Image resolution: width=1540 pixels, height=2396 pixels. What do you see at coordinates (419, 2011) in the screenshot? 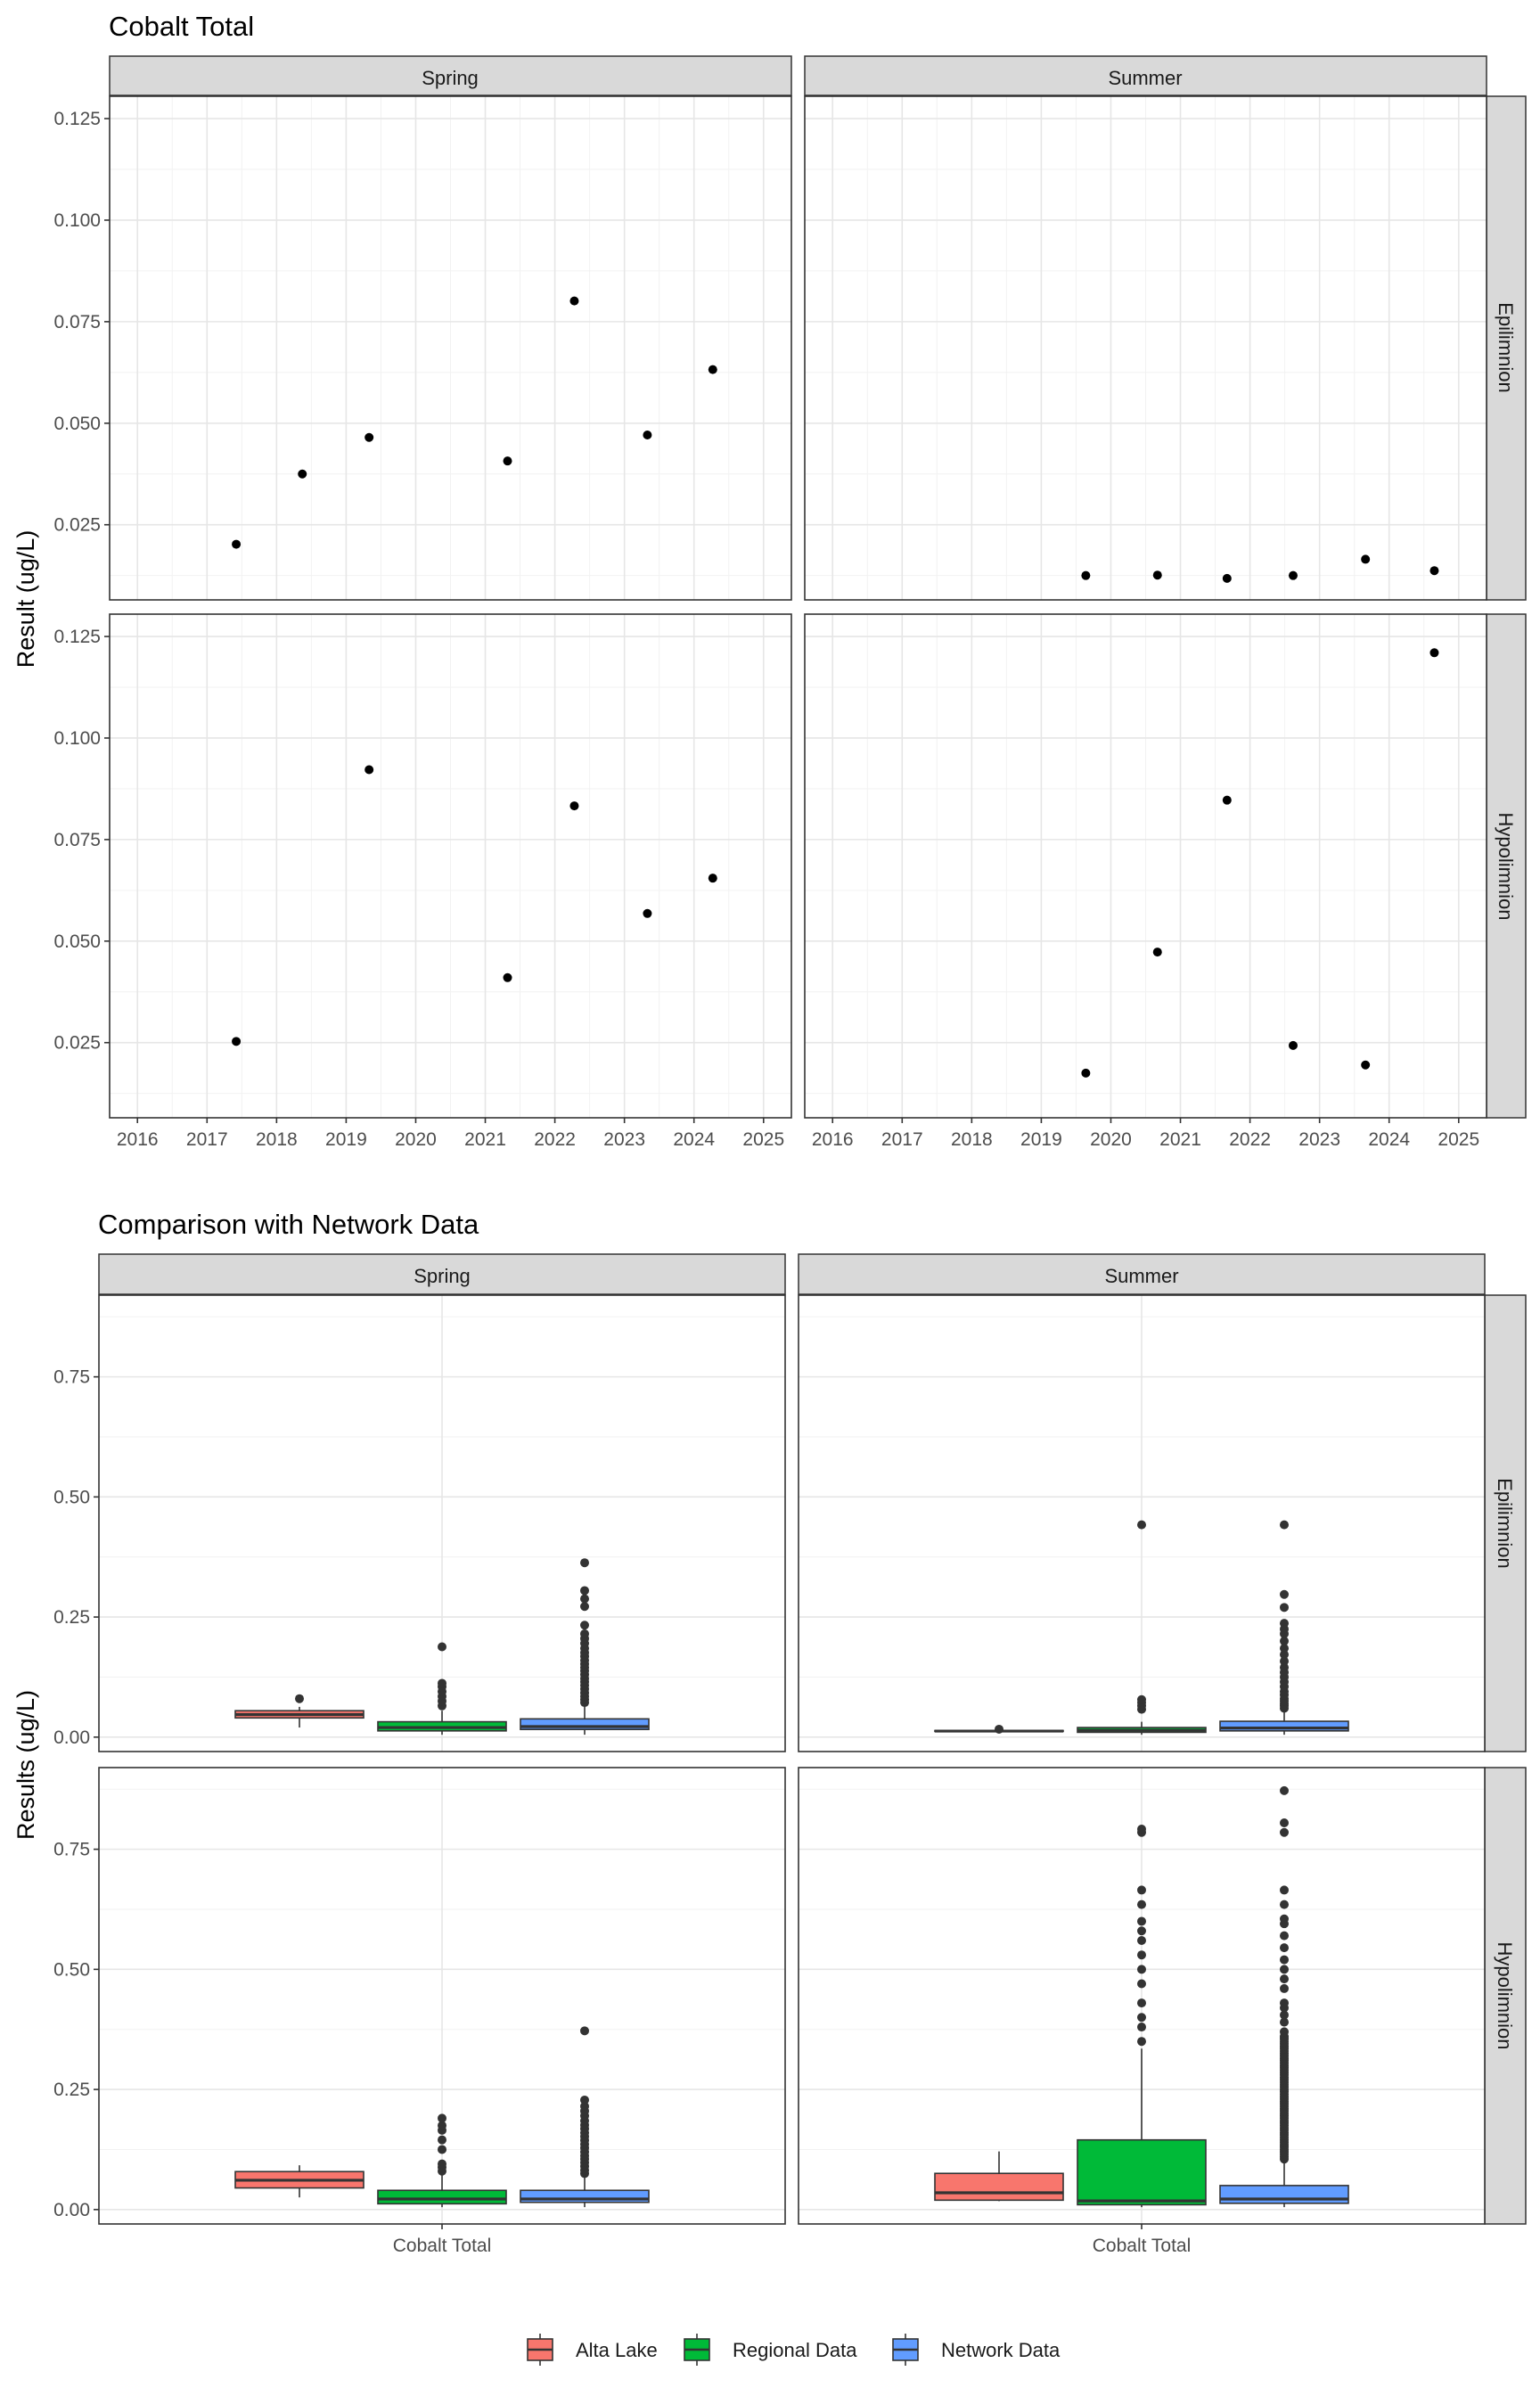
I see `panel-spring-hypolimnion: 0.00 0.25 0.50 0.75 Cobalt Total` at bounding box center [419, 2011].